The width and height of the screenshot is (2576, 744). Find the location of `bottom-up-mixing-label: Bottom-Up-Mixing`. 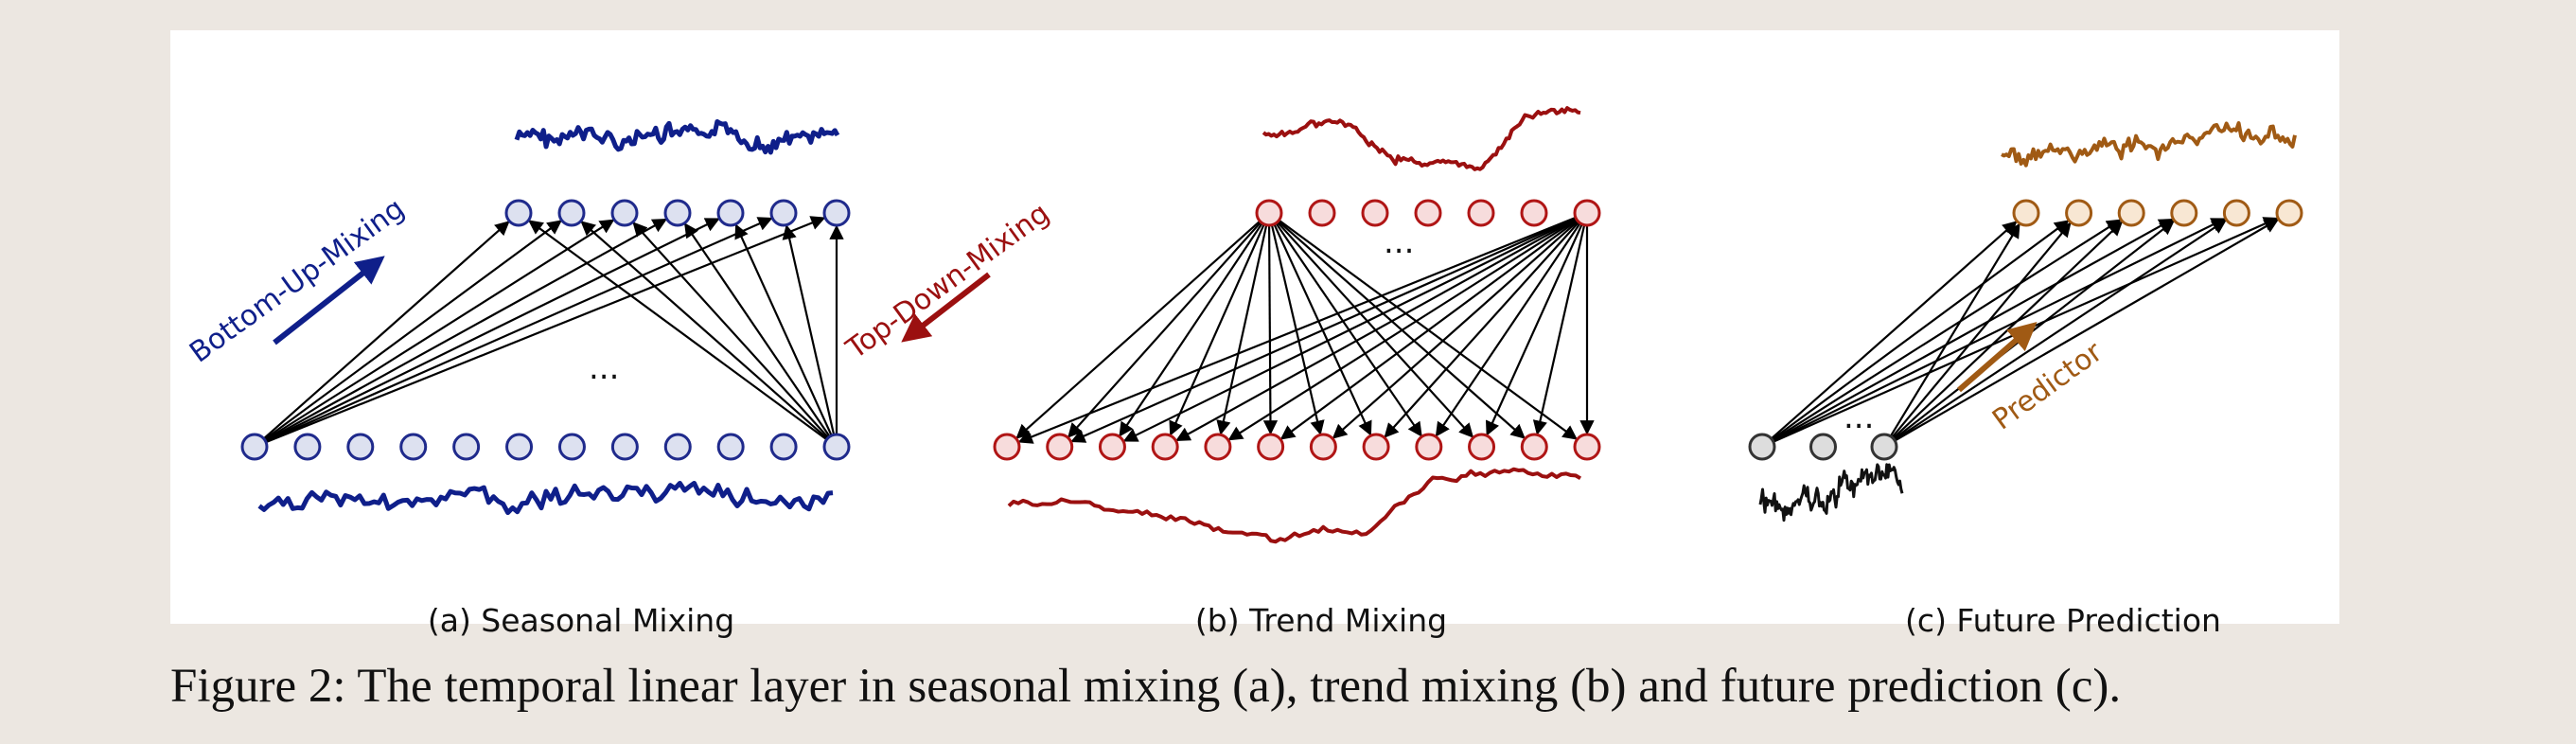

bottom-up-mixing-label: Bottom-Up-Mixing is located at coordinates (297, 281).